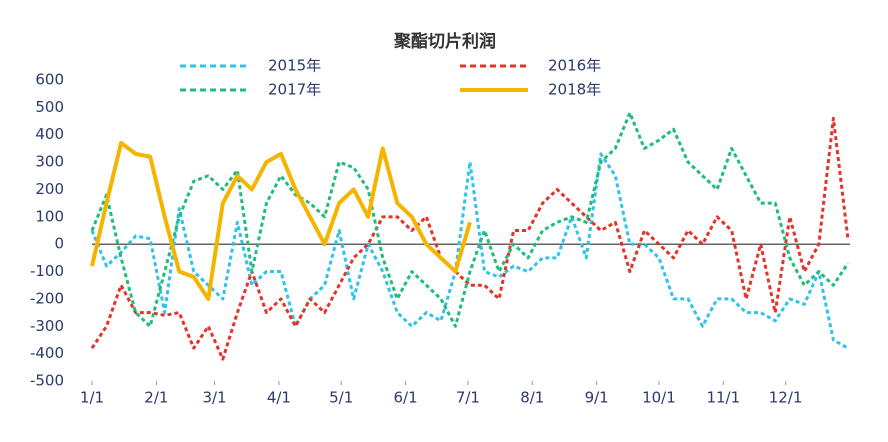  What do you see at coordinates (59, 244) in the screenshot?
I see `y-tick-label: 0` at bounding box center [59, 244].